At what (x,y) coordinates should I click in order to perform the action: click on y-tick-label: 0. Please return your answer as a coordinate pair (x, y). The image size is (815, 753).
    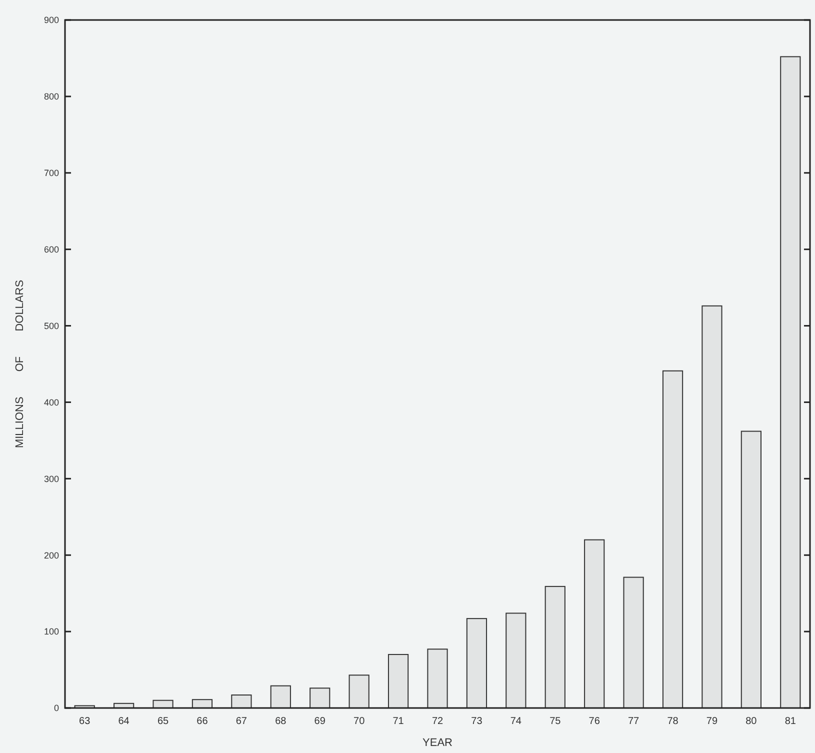
    Looking at the image, I should click on (56, 708).